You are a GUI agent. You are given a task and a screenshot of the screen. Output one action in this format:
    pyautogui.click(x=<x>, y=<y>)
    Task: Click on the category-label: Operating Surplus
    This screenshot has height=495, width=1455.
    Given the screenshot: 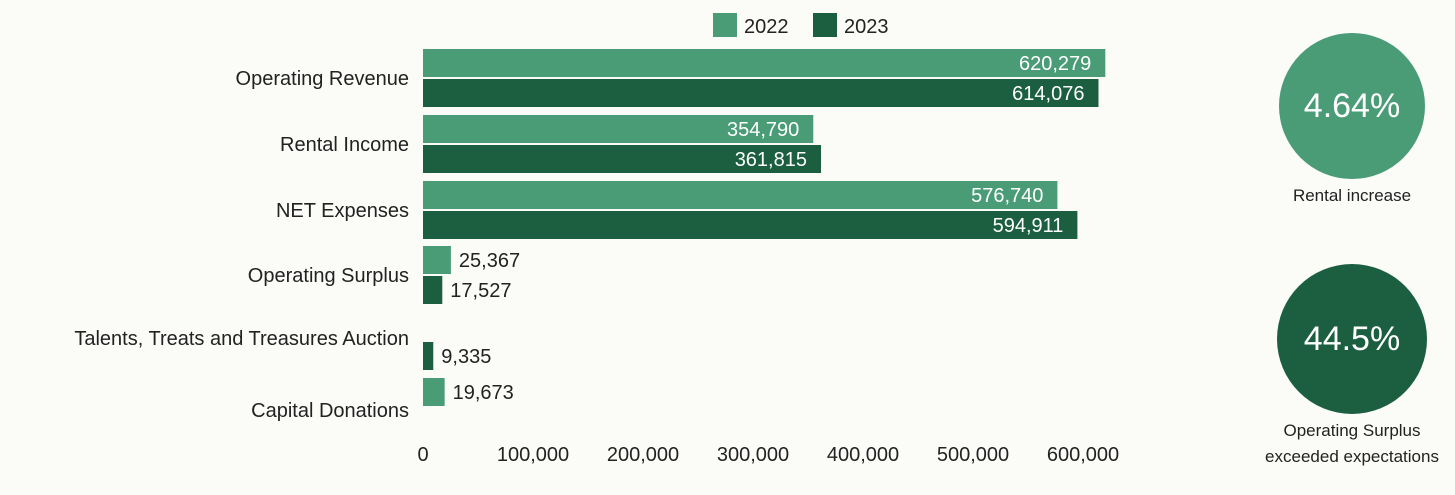 What is the action you would take?
    pyautogui.click(x=328, y=276)
    